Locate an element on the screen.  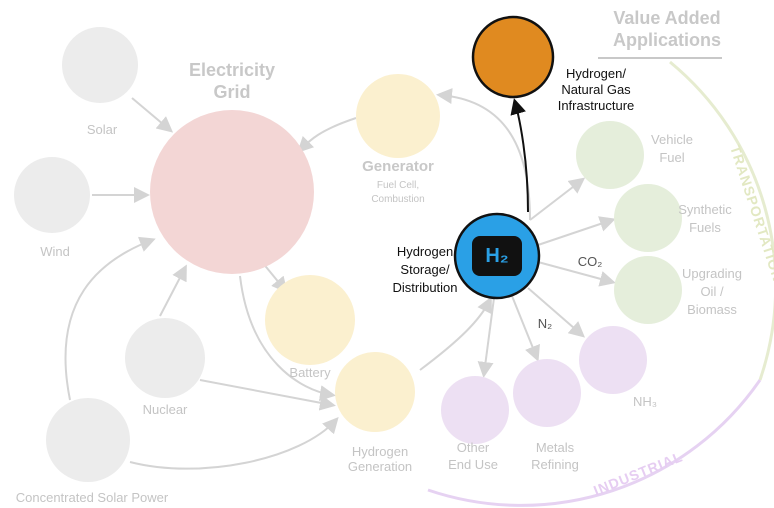
label: Biomass is located at coordinates (712, 309).